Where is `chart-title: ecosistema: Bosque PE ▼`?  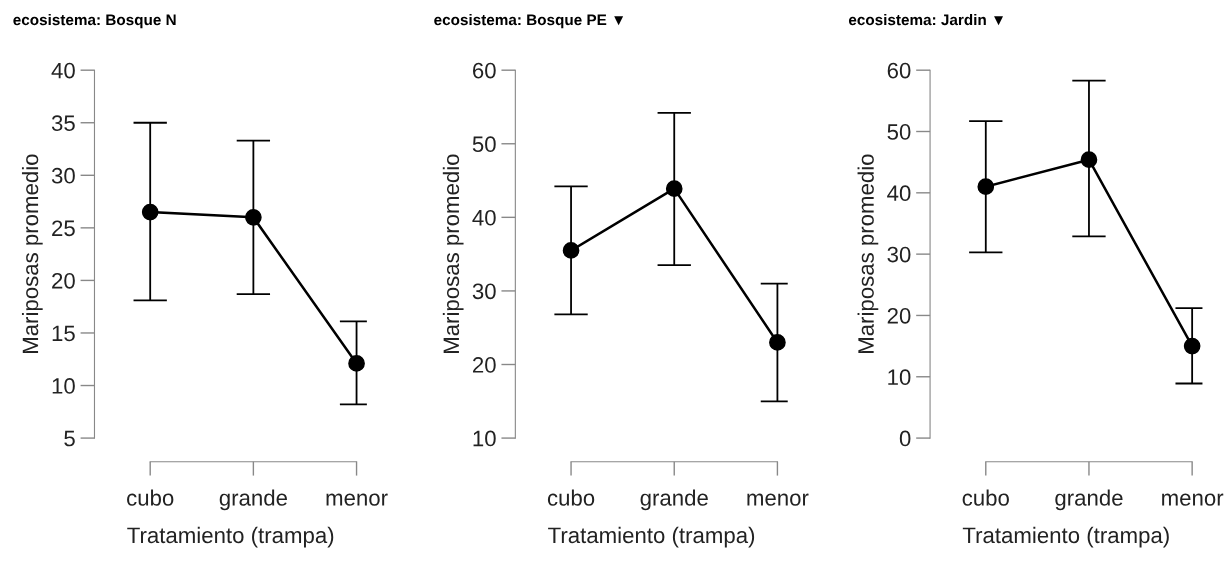 chart-title: ecosistema: Bosque PE ▼ is located at coordinates (529, 21).